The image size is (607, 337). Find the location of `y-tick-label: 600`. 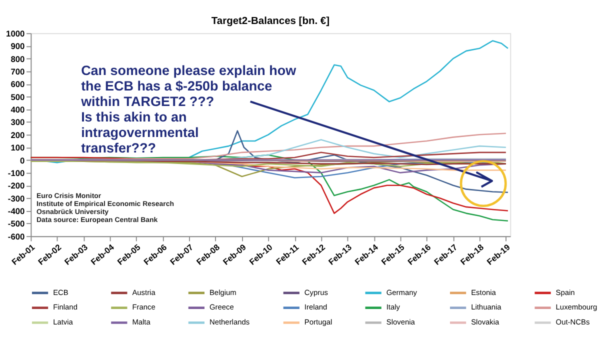

y-tick-label: 600 is located at coordinates (18, 84).